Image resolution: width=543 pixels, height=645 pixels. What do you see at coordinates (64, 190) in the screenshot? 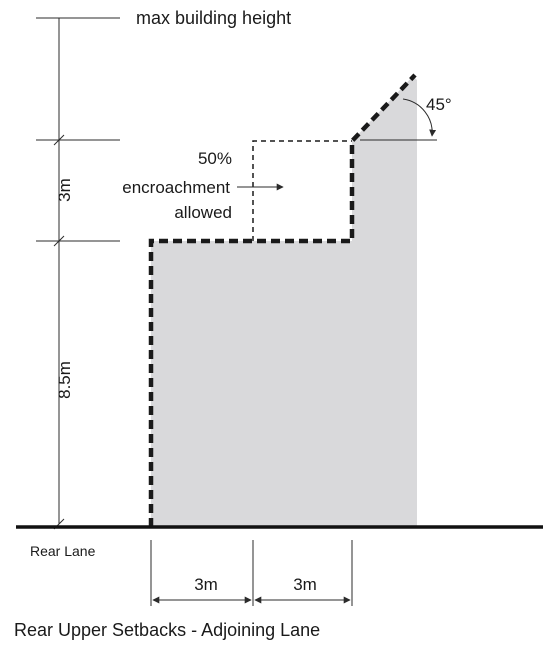
I see `dim-3m-vertical-label: 3m` at bounding box center [64, 190].